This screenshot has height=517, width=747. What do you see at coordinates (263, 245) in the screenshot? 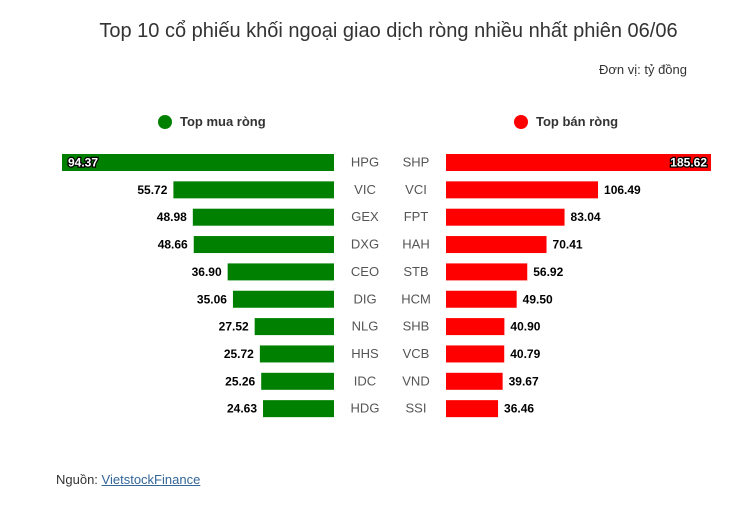
I see `buy-bar-dxg` at bounding box center [263, 245].